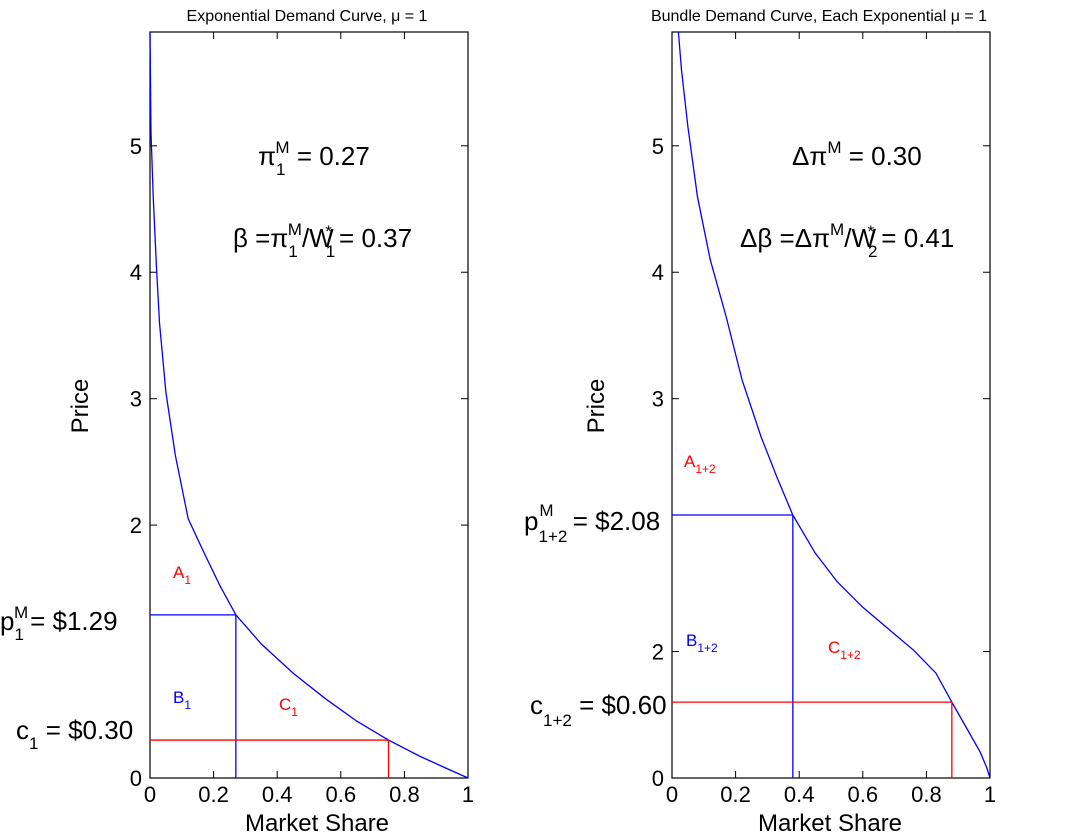 This screenshot has height=838, width=1066. What do you see at coordinates (80, 406) in the screenshot?
I see `left-y-axis-label: Price` at bounding box center [80, 406].